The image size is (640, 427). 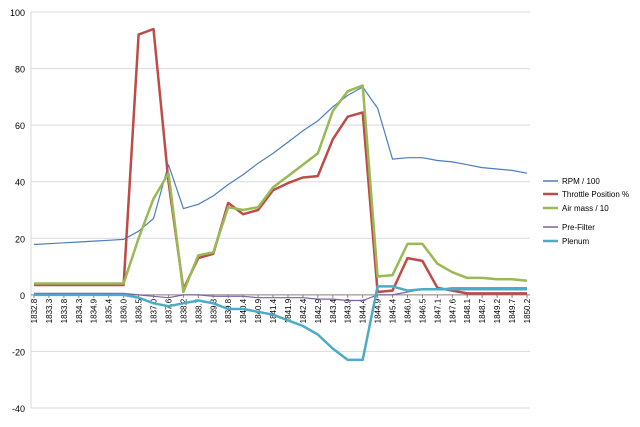 I want to click on x-tick-label: 1849.7, so click(x=512, y=310).